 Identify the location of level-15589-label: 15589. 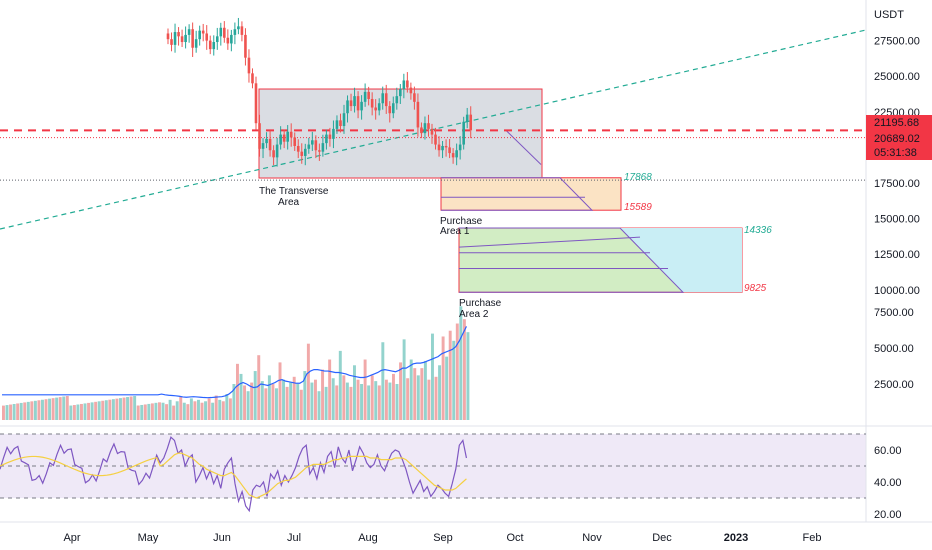
(638, 207).